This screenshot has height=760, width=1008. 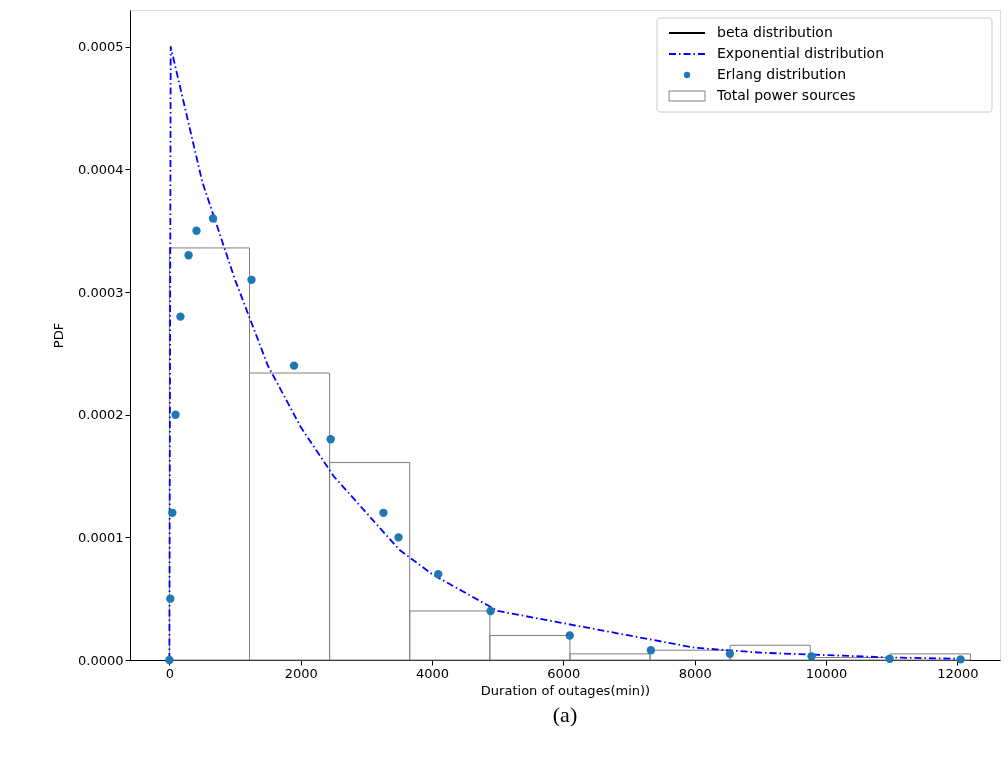 I want to click on y-tick-label: 0.0002, so click(x=101, y=415).